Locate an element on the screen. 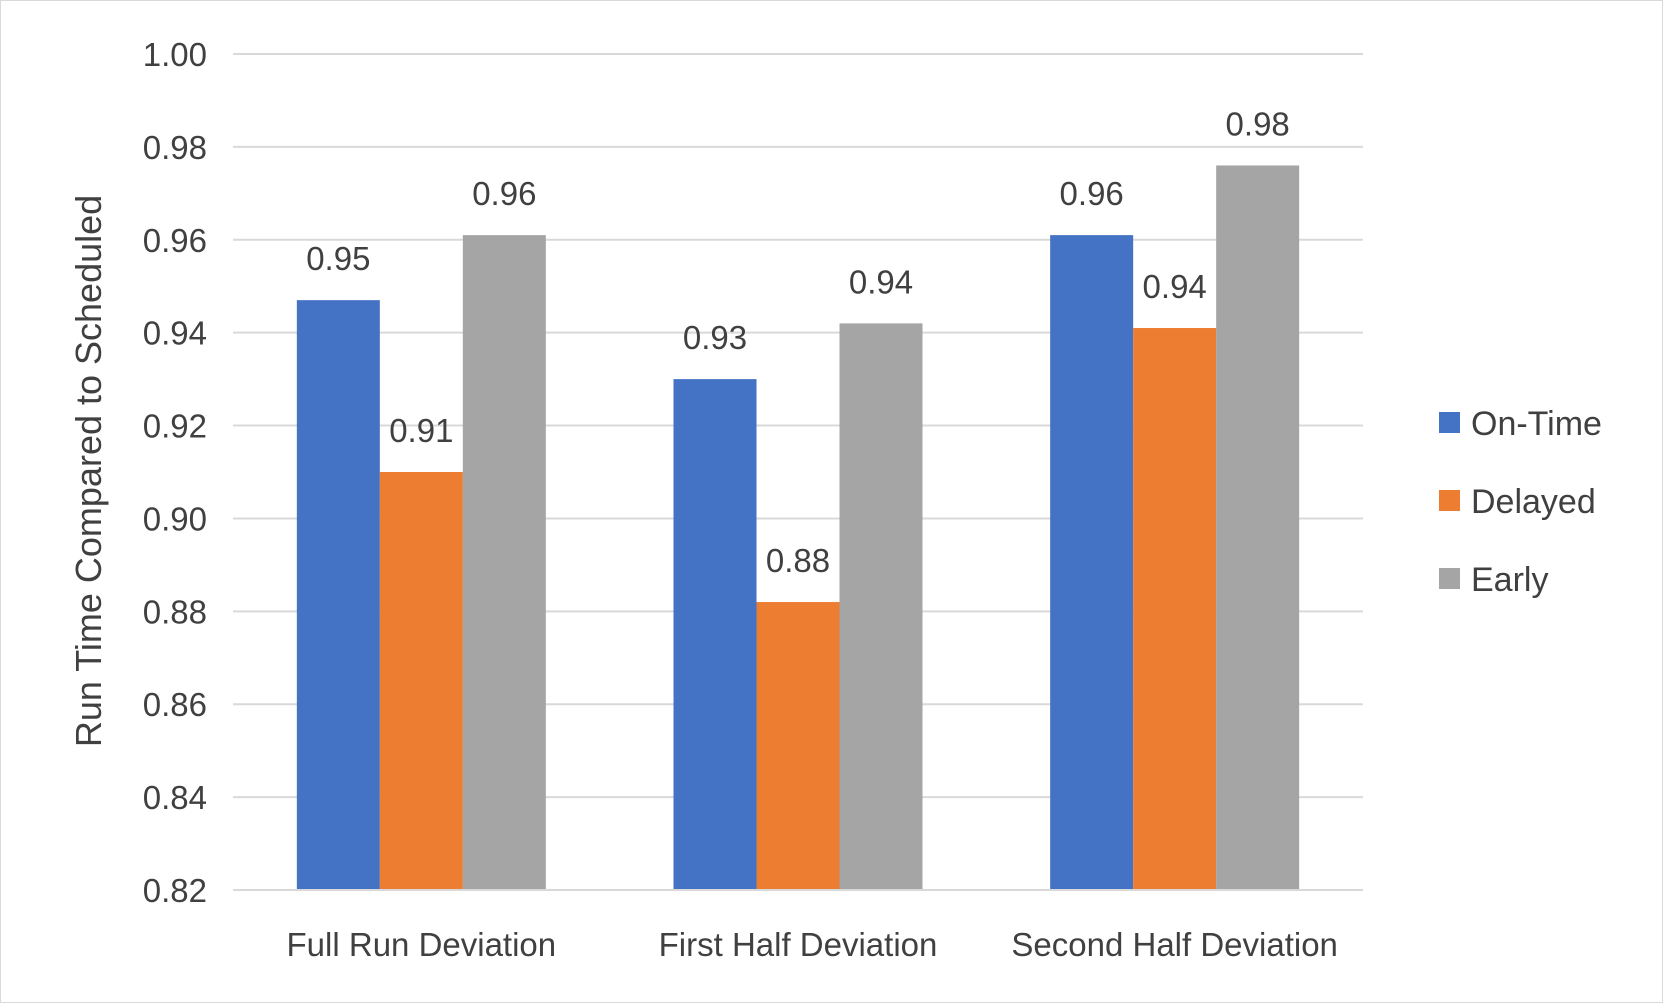 This screenshot has width=1663, height=1007. y-tick-label: 0.90 is located at coordinates (175, 518).